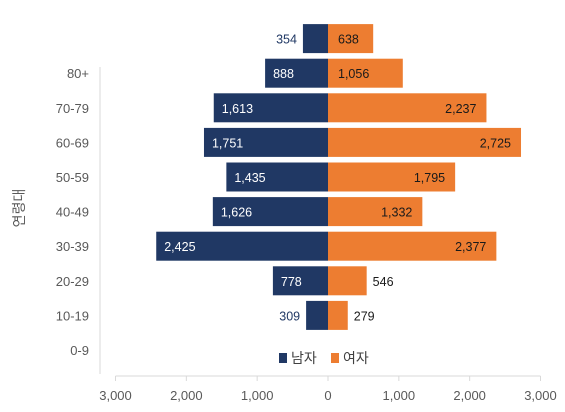 The width and height of the screenshot is (565, 412). I want to click on data-label-female: 2,725, so click(495, 143).